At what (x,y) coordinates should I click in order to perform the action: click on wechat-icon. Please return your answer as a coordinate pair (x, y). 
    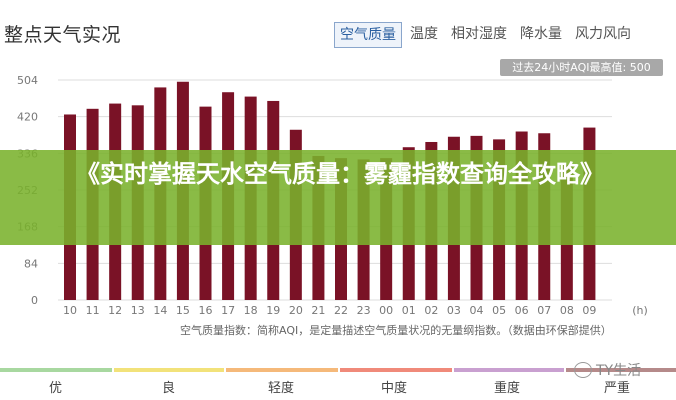
    Looking at the image, I should click on (583, 370).